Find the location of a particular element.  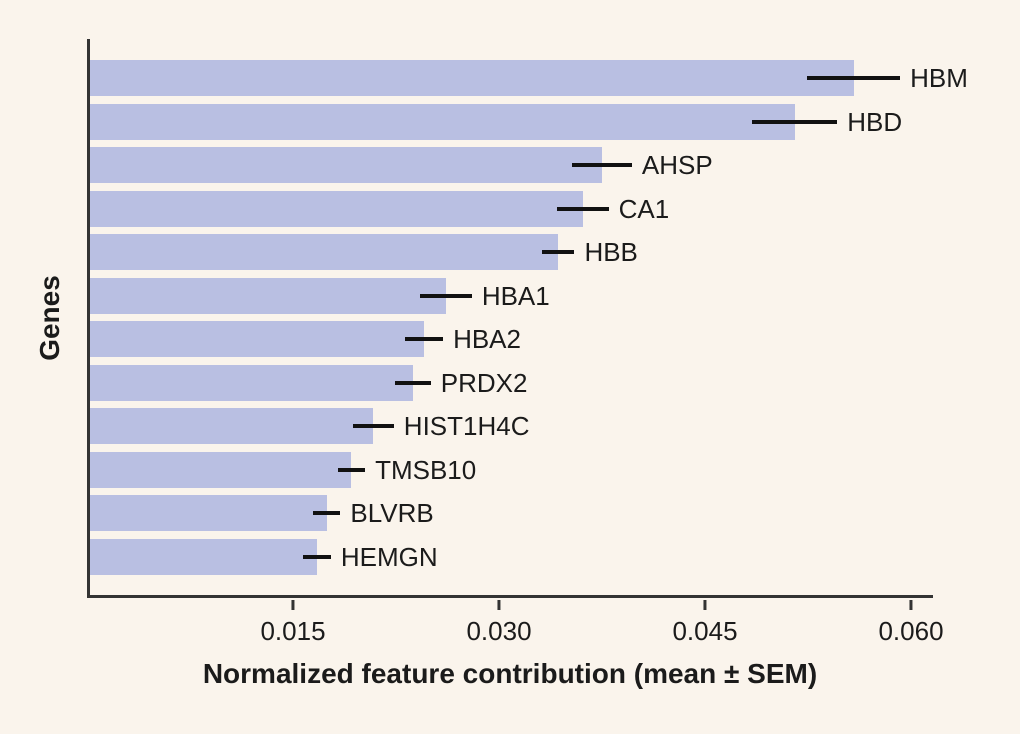

bar-hemgn is located at coordinates (204, 556).